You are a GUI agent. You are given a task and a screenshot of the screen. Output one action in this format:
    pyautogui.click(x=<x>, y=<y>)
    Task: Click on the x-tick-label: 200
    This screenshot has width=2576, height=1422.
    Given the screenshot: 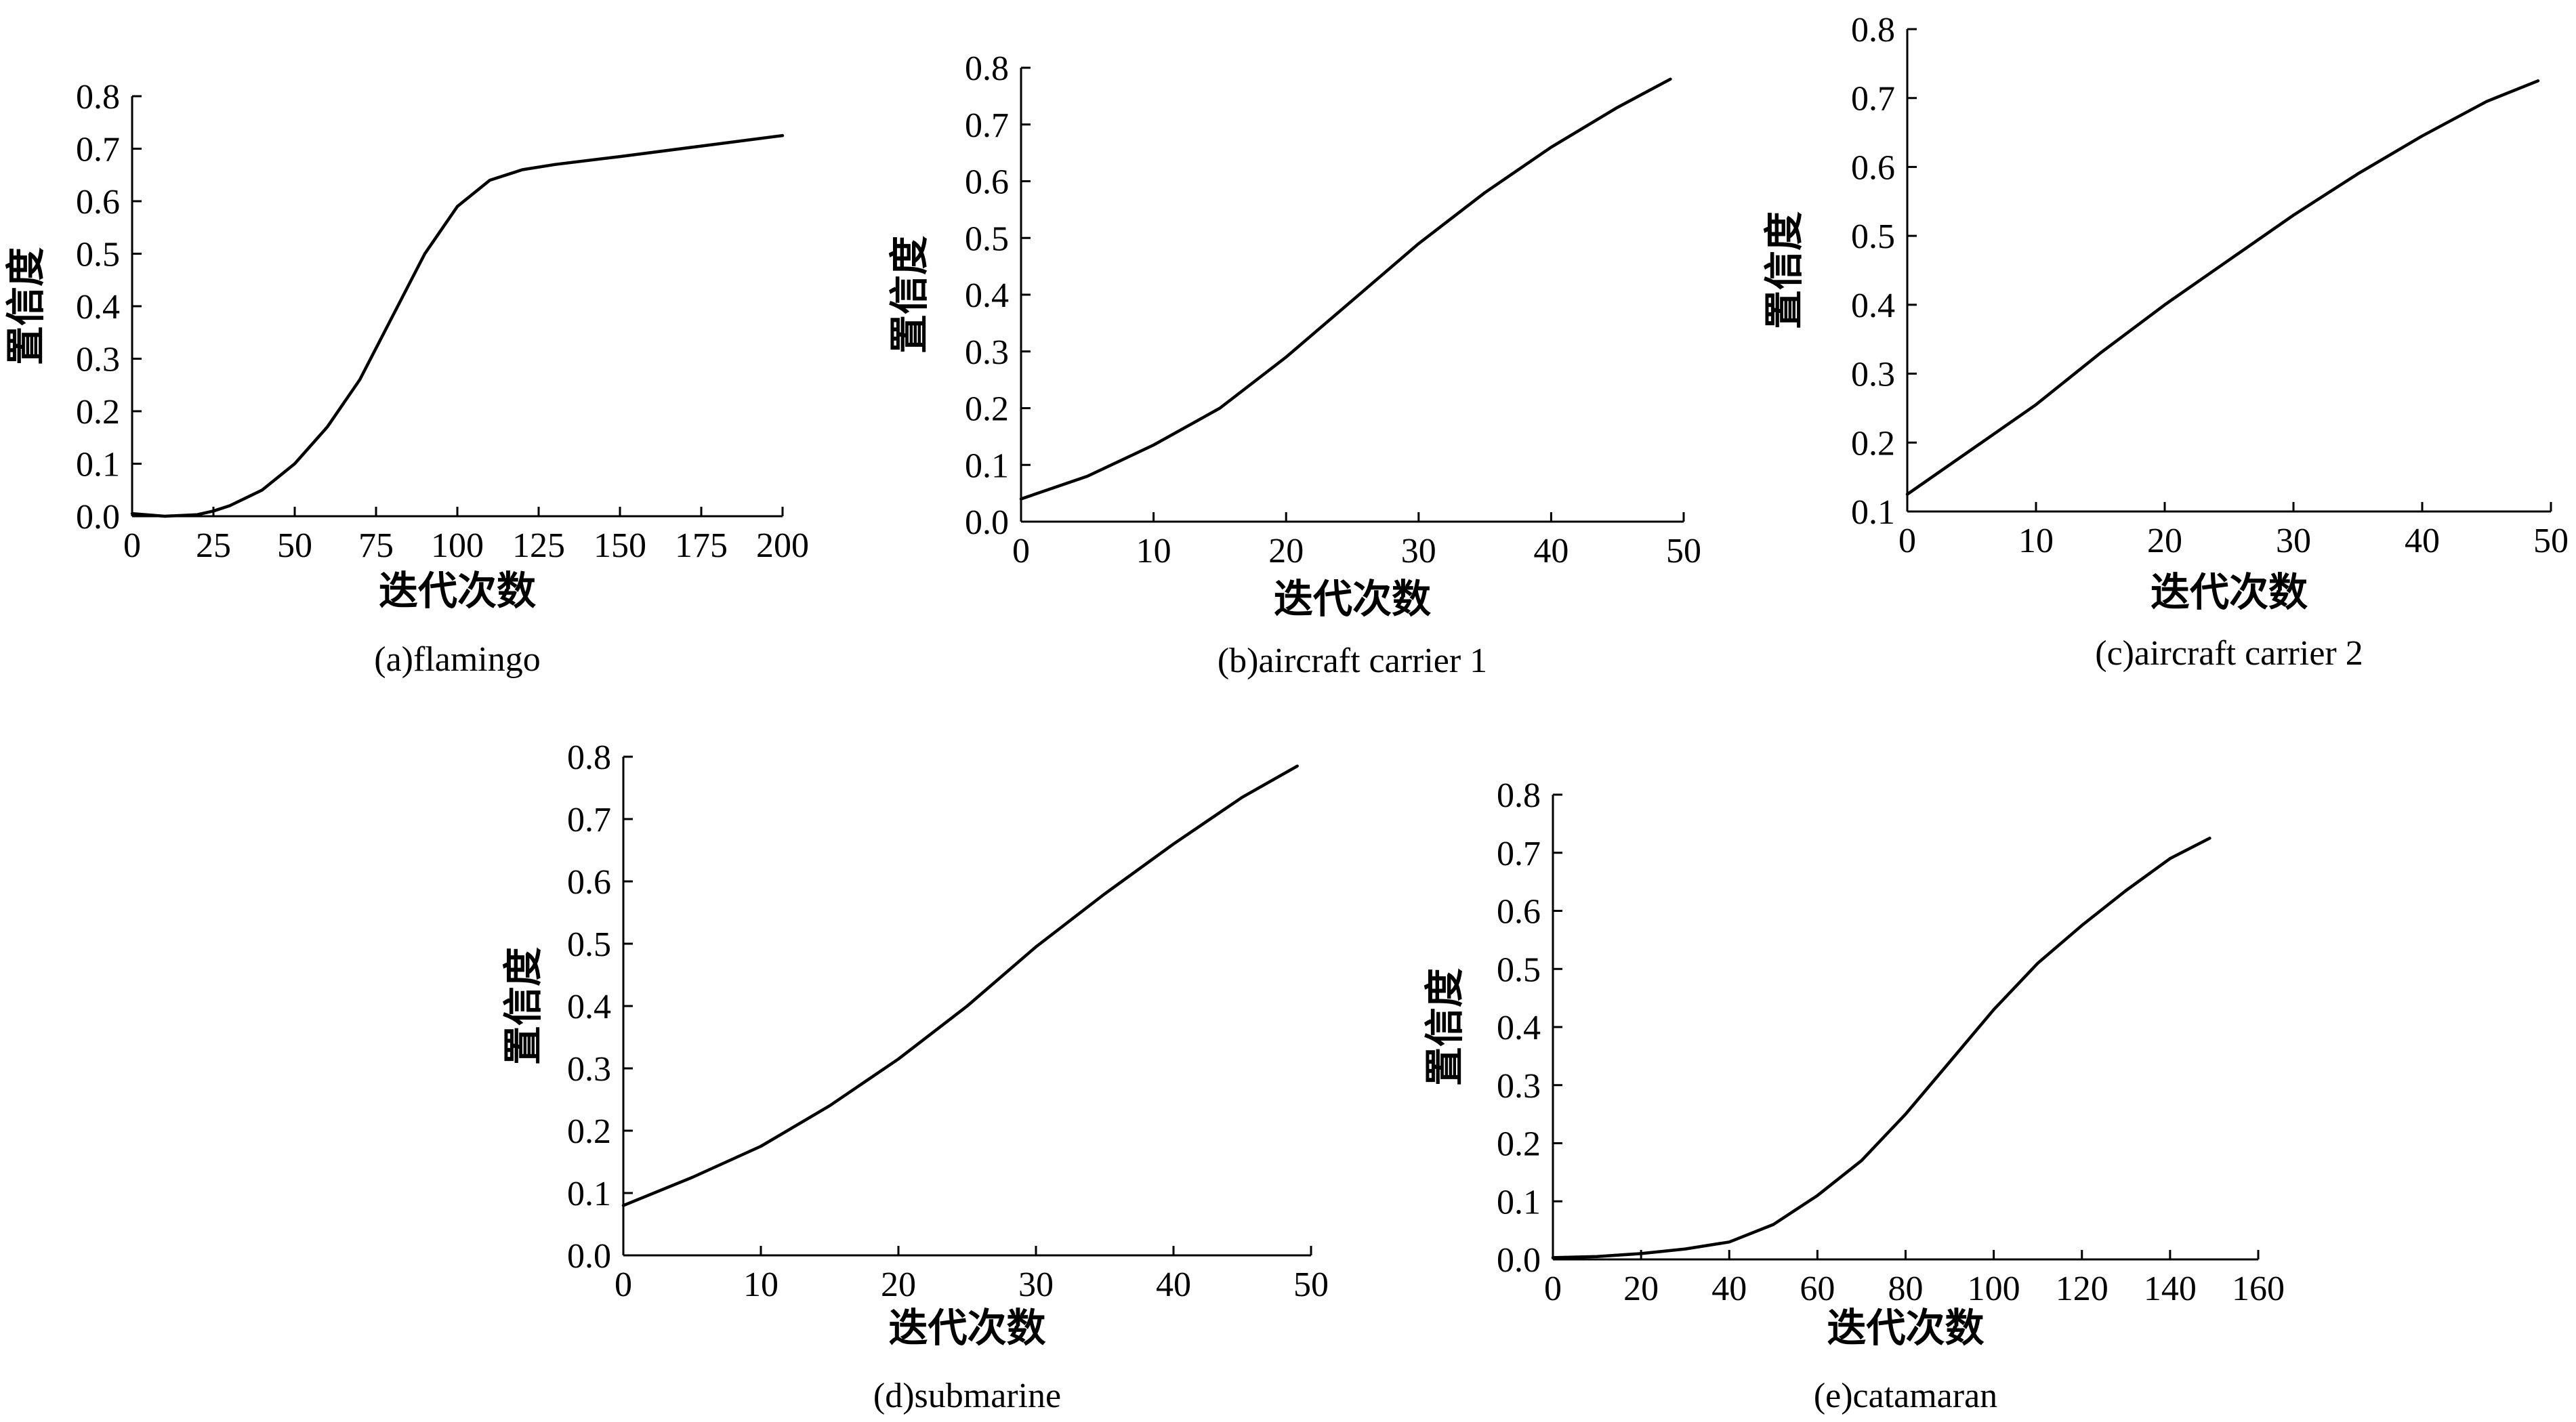 What is the action you would take?
    pyautogui.click(x=782, y=545)
    